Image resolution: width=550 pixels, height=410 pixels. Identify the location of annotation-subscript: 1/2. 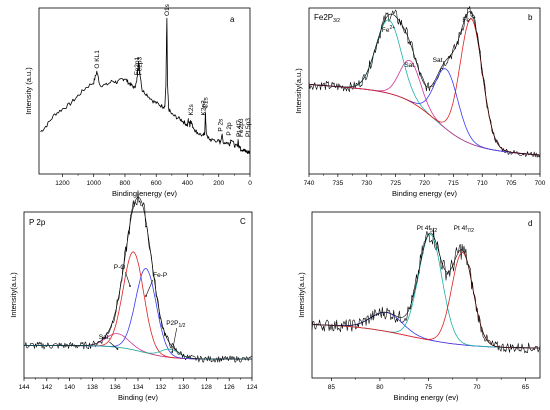
(181, 326).